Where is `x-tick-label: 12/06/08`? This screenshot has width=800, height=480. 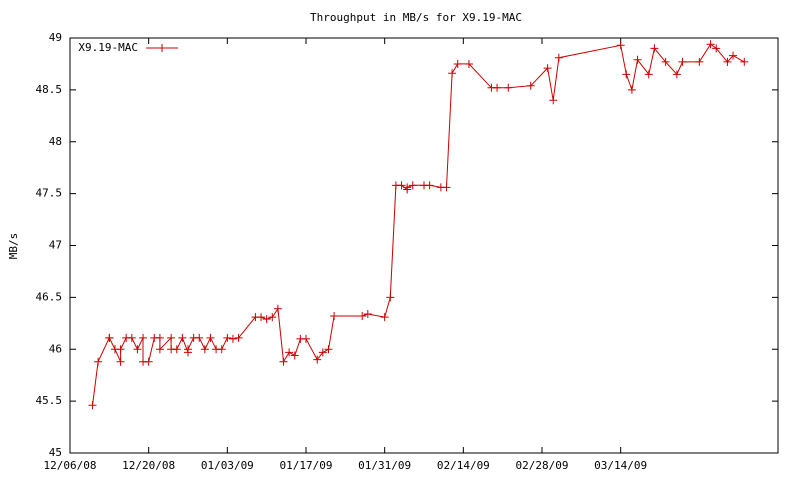 x-tick-label: 12/06/08 is located at coordinates (70, 465).